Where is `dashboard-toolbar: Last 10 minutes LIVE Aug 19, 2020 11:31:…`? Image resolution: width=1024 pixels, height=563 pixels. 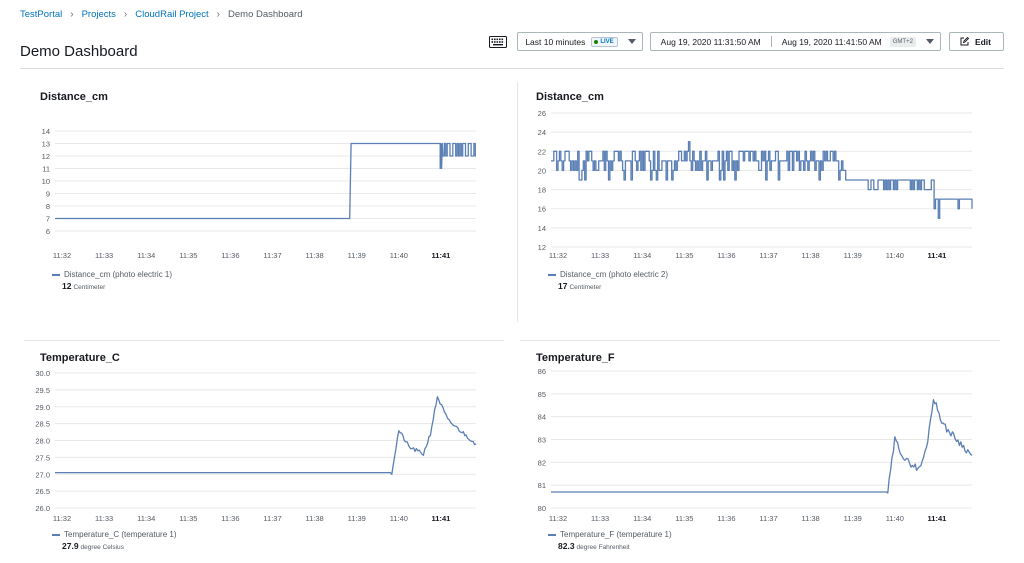 dashboard-toolbar: Last 10 minutes LIVE Aug 19, 2020 11:31:… is located at coordinates (746, 41).